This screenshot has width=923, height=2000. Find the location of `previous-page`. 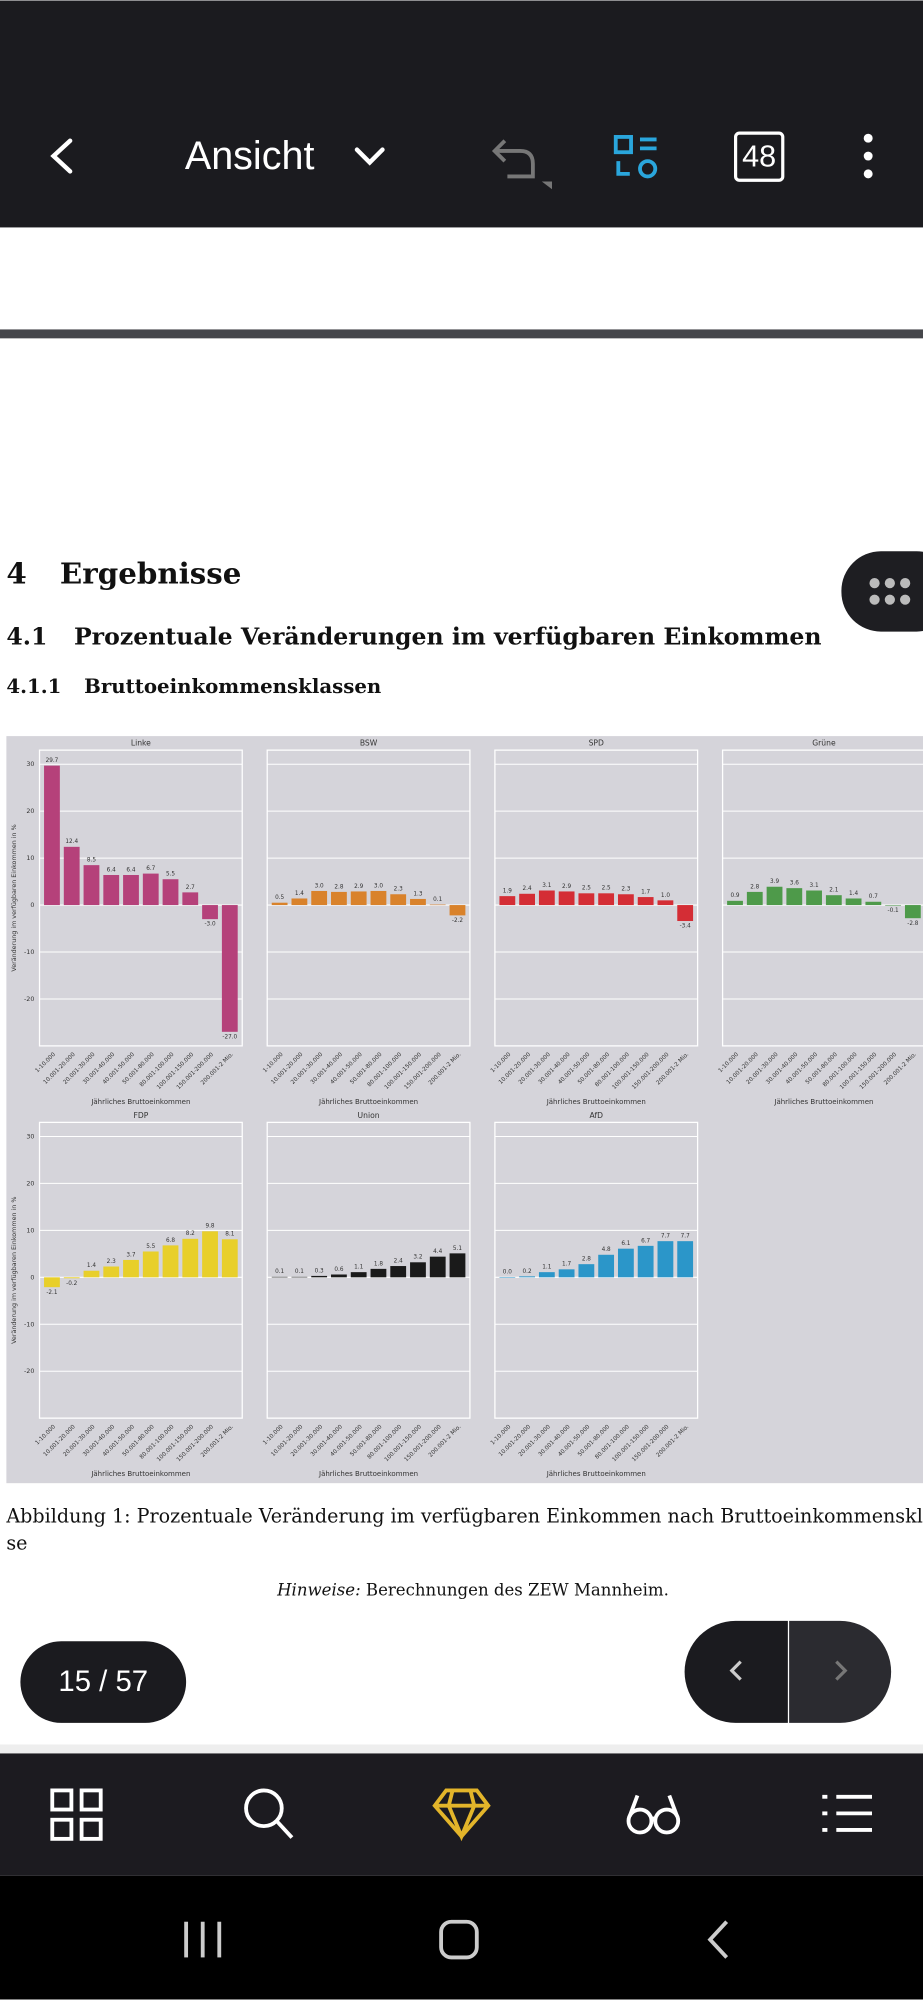

previous-page is located at coordinates (736, 1671).